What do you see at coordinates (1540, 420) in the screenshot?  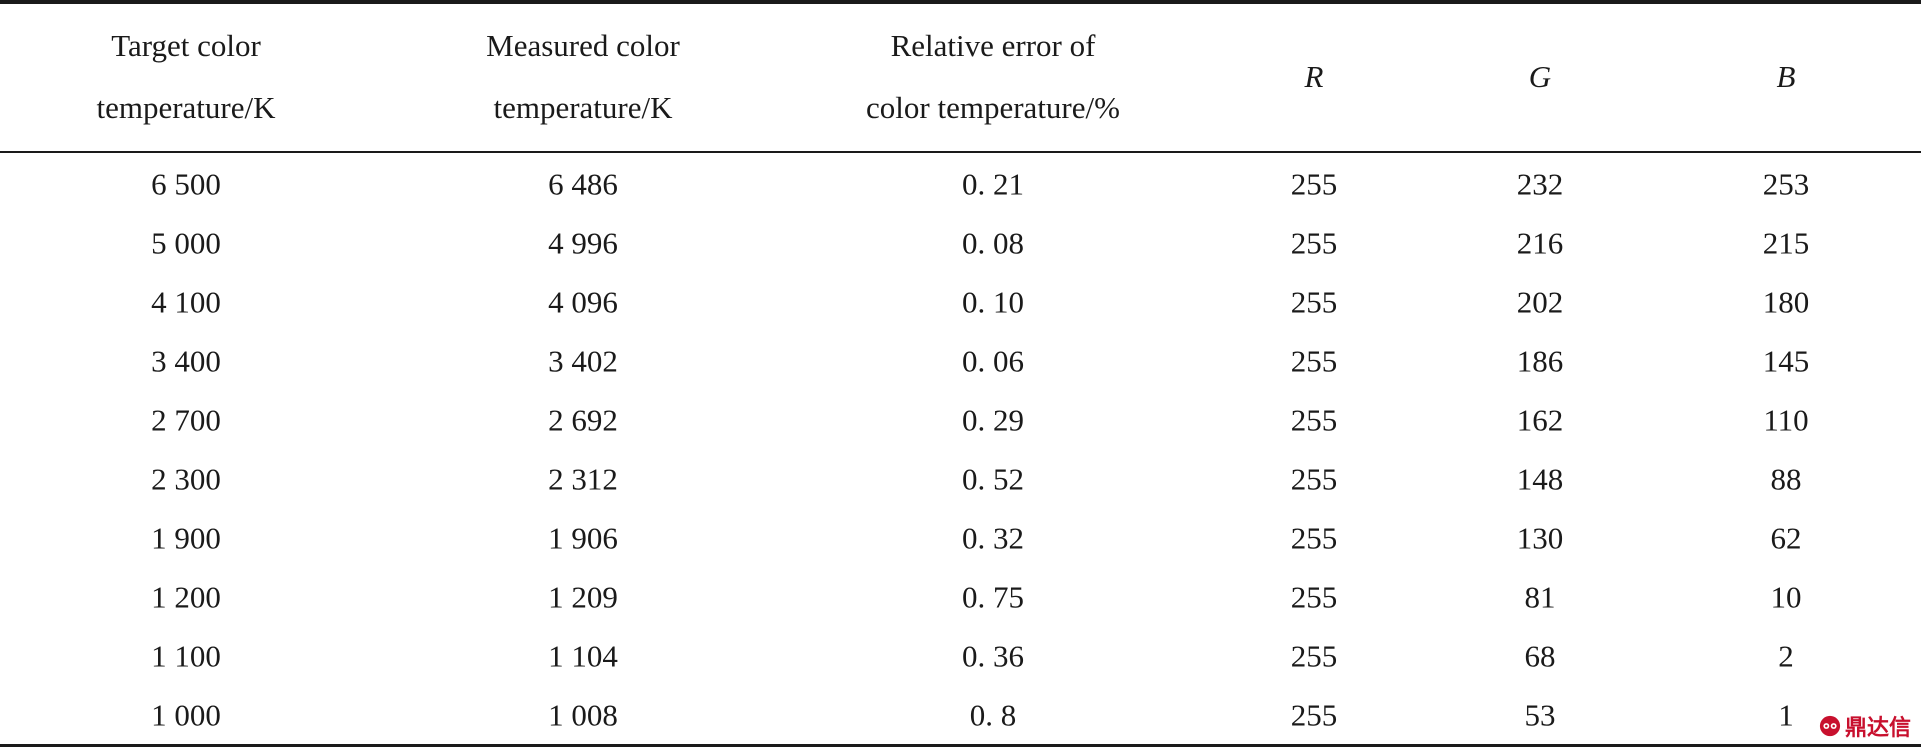 I see `cell-g-value: 162` at bounding box center [1540, 420].